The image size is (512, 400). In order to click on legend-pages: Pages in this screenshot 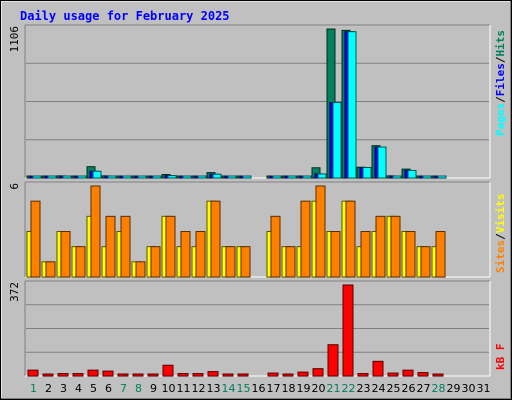, I will do `click(500, 119)`.